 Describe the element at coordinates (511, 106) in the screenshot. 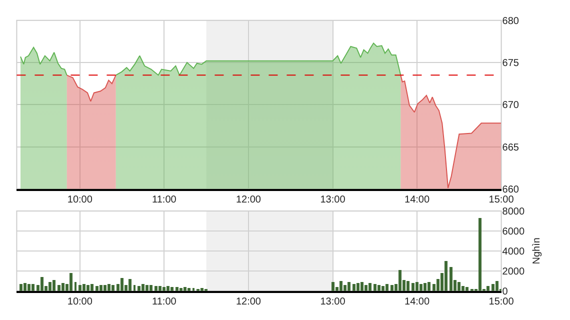

I see `y-tick-label: 670` at that location.